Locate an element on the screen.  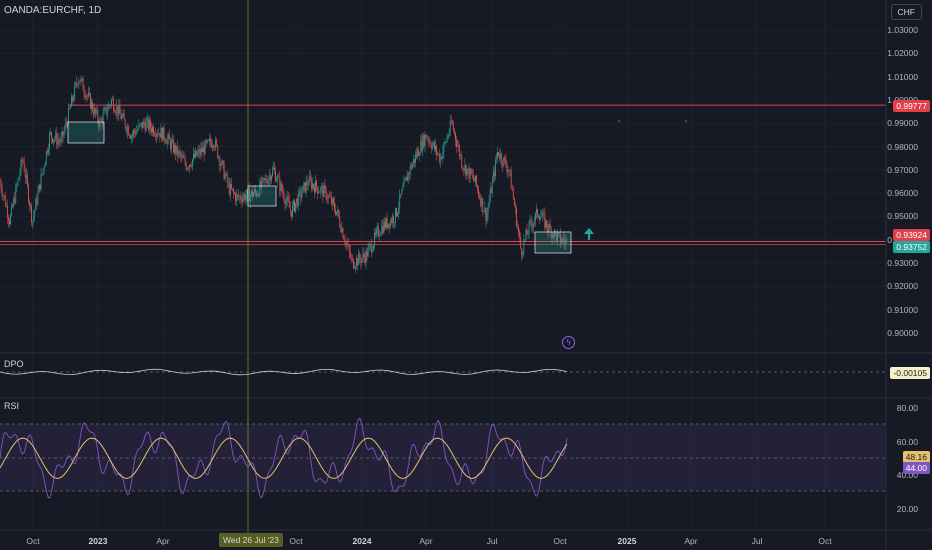
symbol-title: OANDA:EURCHF, 1D is located at coordinates (53, 10).